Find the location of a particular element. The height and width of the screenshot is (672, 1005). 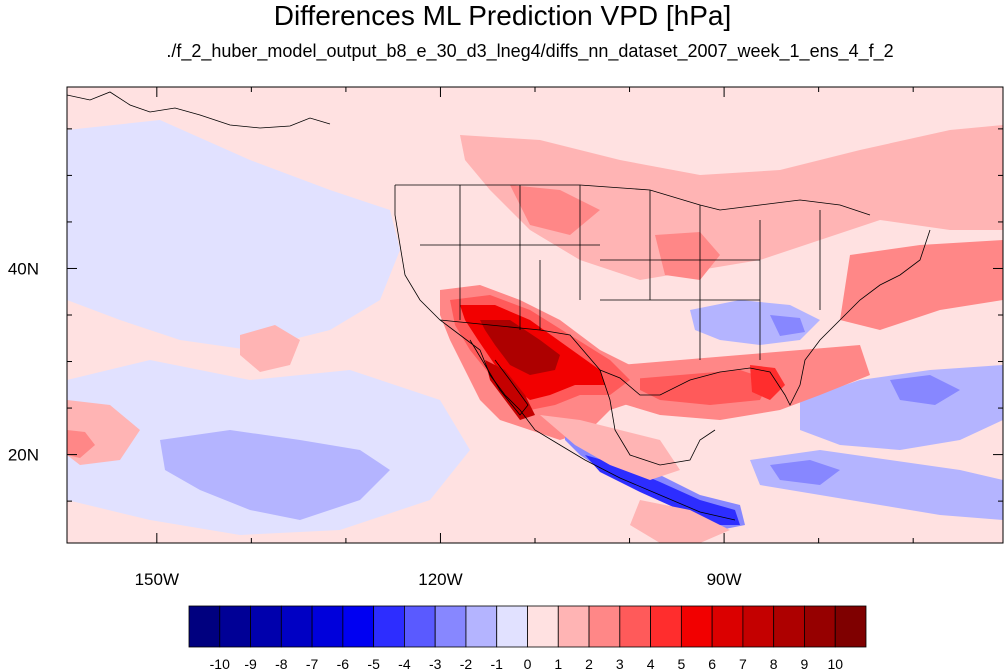

colorbar-label: -10 is located at coordinates (220, 664).